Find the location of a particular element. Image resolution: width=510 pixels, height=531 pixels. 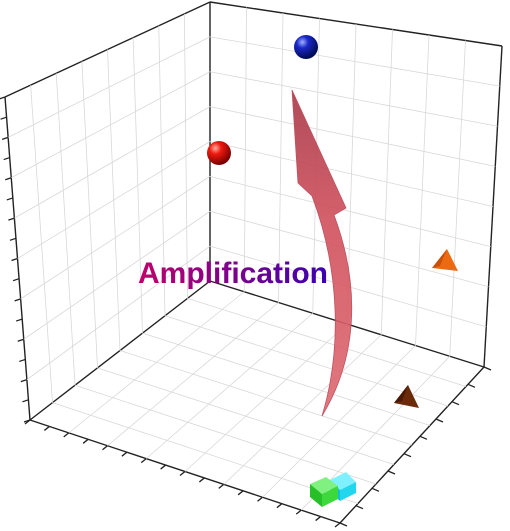

point-red-sphere is located at coordinates (219, 153).